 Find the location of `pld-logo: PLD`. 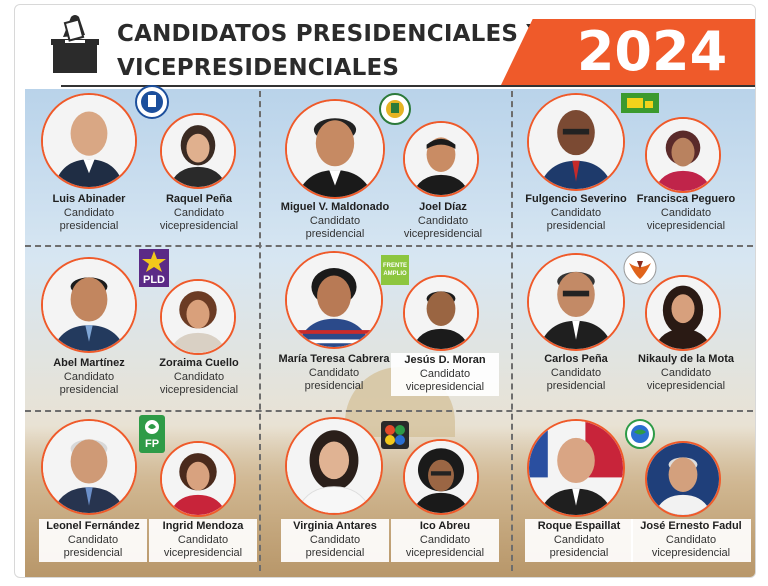

pld-logo: PLD is located at coordinates (154, 268).